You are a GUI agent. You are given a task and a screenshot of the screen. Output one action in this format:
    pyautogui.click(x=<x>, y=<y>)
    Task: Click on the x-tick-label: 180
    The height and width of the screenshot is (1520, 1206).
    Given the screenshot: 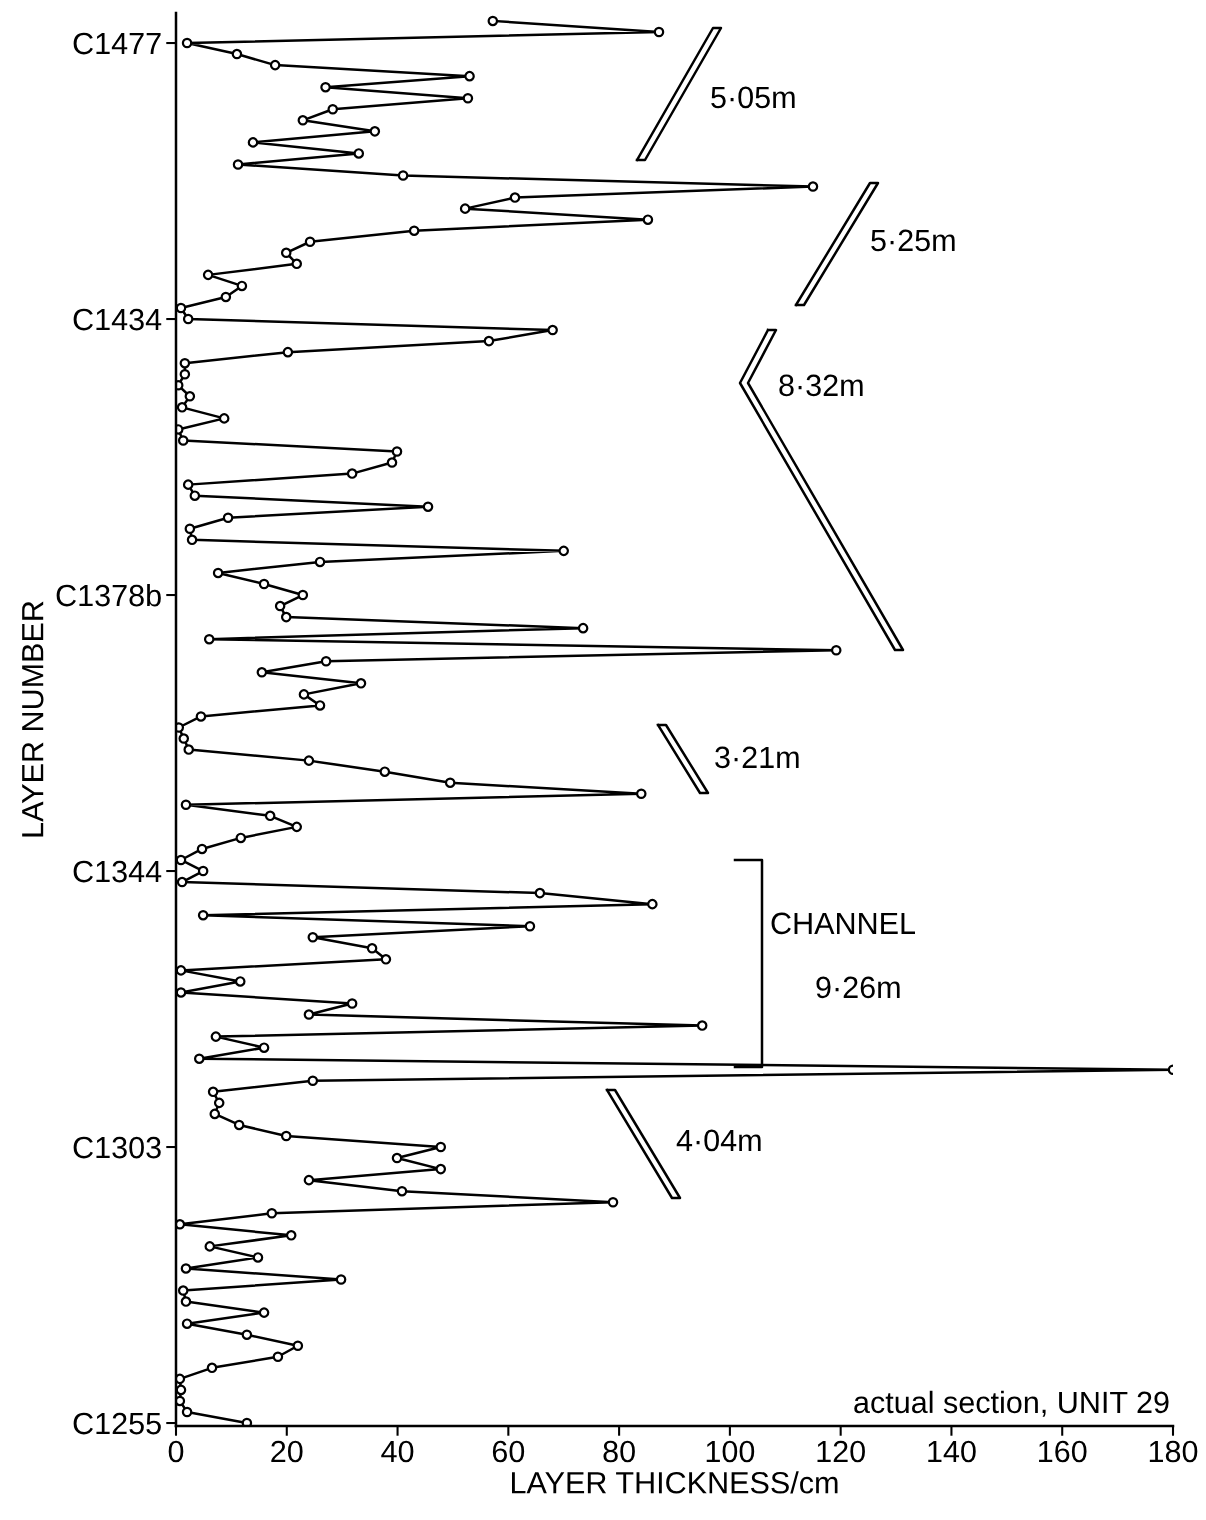 What is the action you would take?
    pyautogui.click(x=1173, y=1451)
    